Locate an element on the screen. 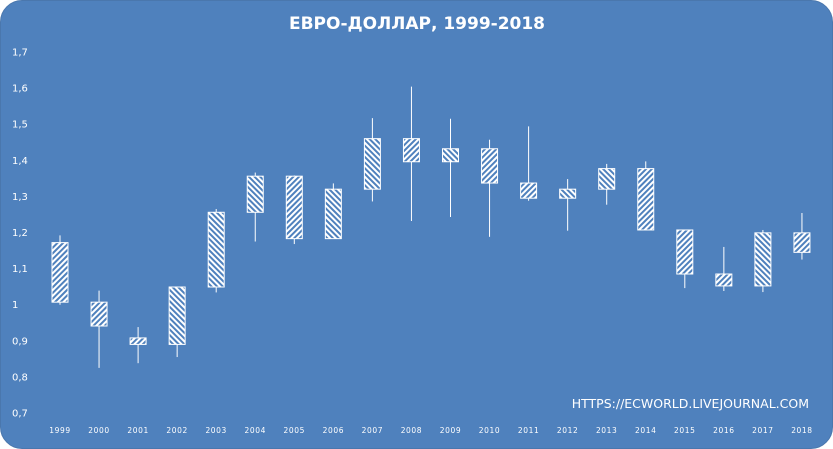 The image size is (833, 449). y-tick-label: 1,7 is located at coordinates (20, 53).